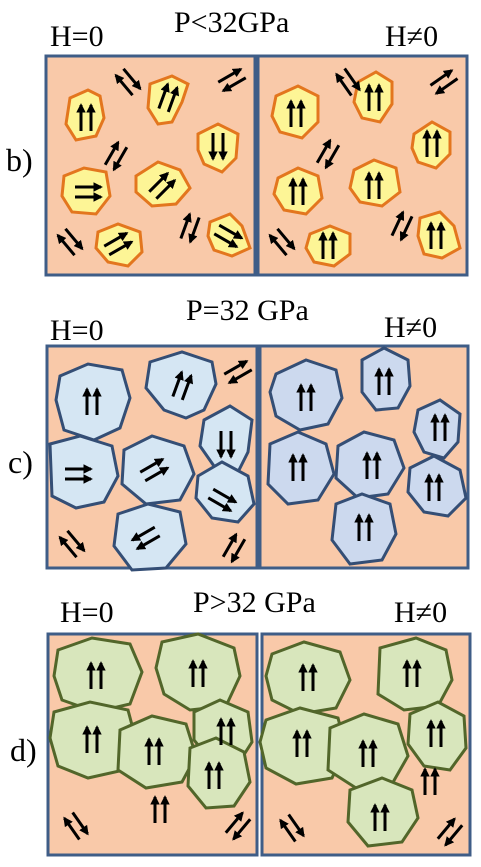 The height and width of the screenshot is (867, 481). What do you see at coordinates (77, 36) in the screenshot?
I see `panel-b-left-field-label: H=0` at bounding box center [77, 36].